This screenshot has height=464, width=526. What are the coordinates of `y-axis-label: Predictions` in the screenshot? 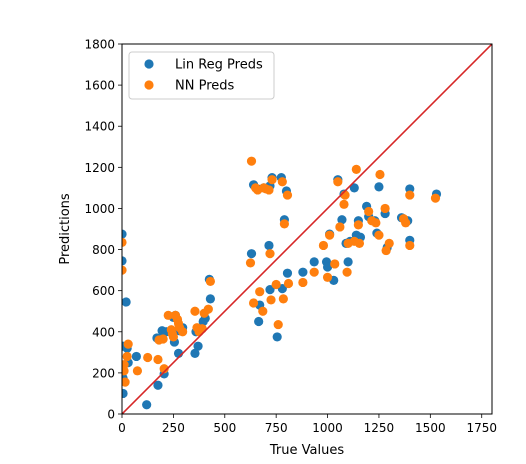 It's located at (65, 229).